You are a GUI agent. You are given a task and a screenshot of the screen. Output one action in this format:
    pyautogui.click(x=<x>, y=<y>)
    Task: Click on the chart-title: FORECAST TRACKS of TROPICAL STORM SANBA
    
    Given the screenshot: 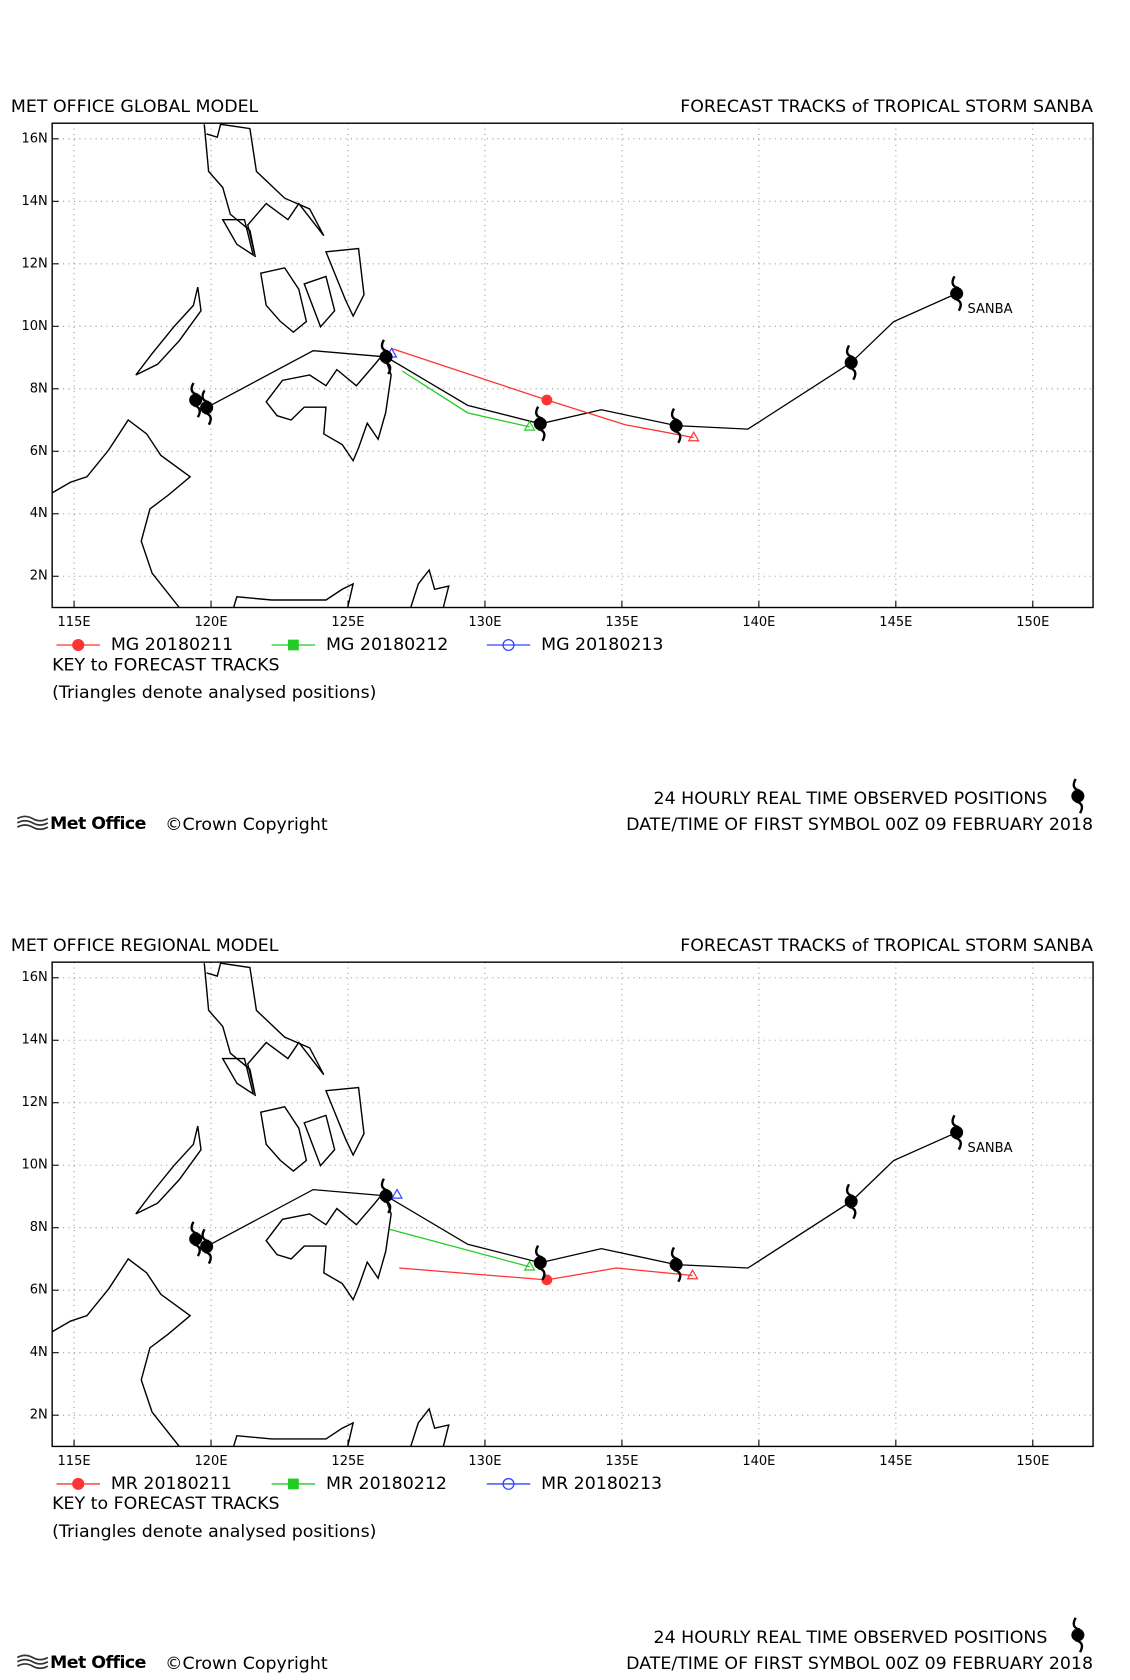 What is the action you would take?
    pyautogui.click(x=886, y=946)
    